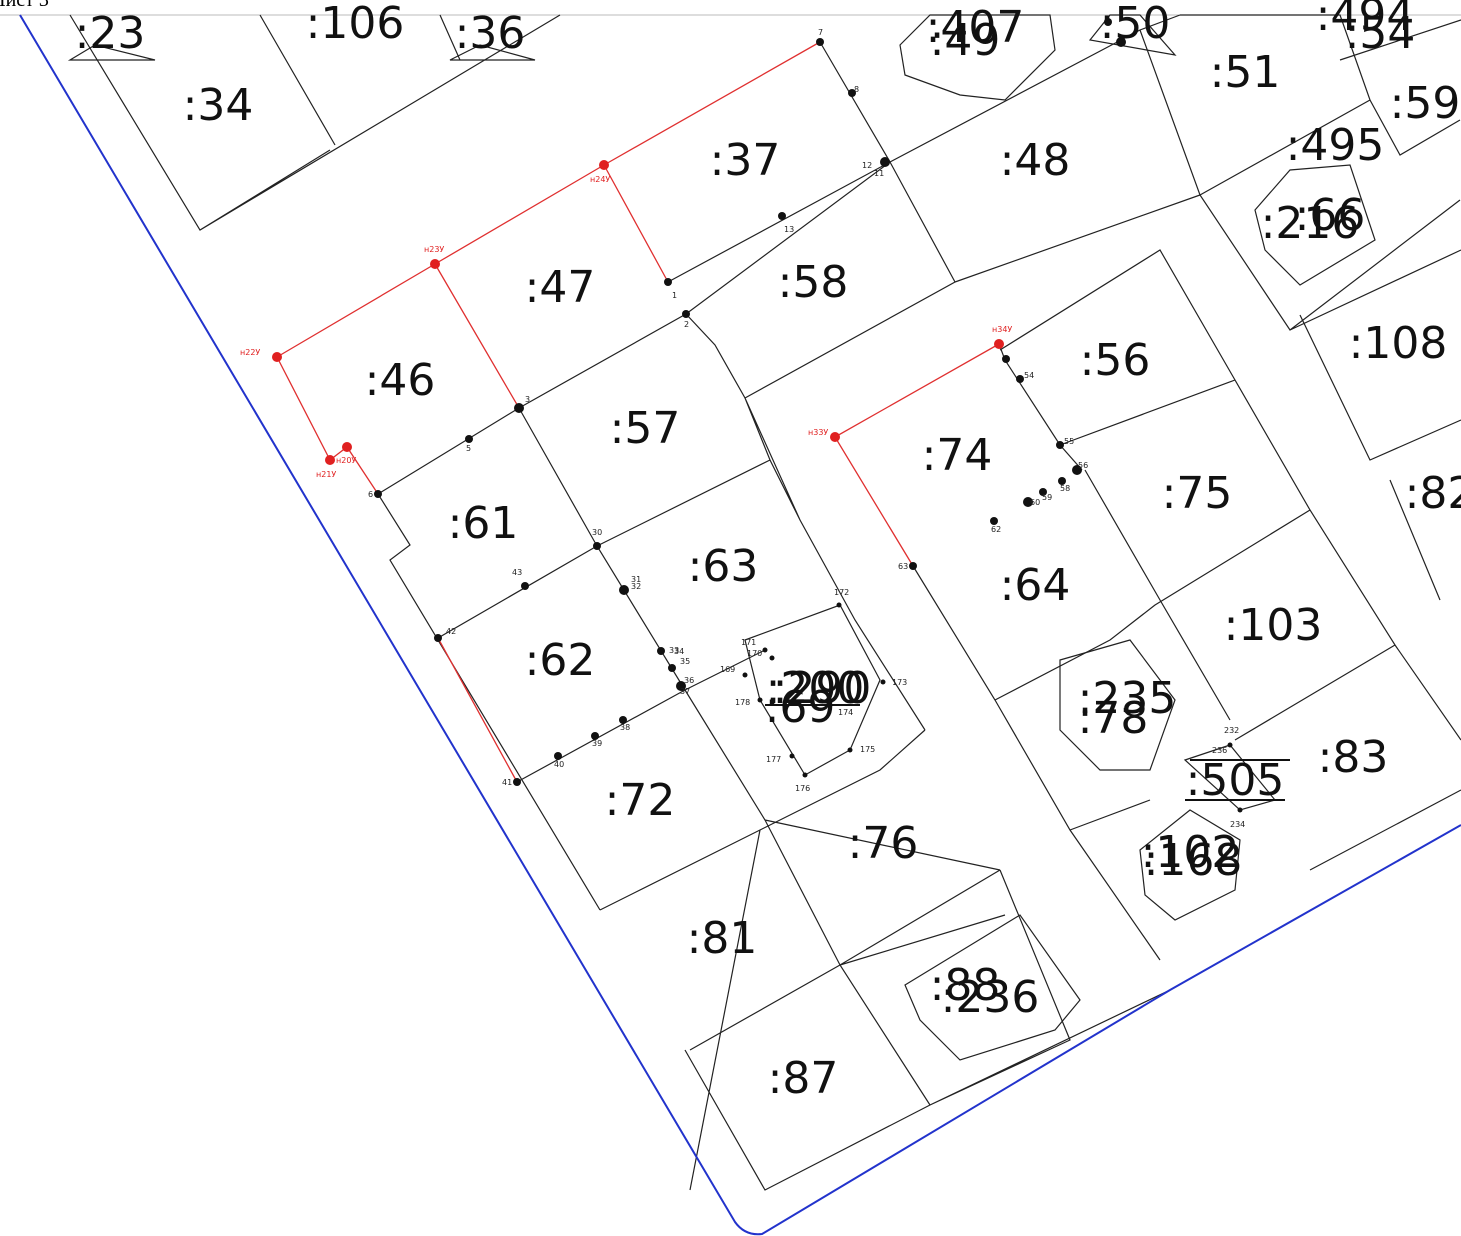 The image size is (1461, 1236). I want to click on point-number: 170, so click(754, 653).